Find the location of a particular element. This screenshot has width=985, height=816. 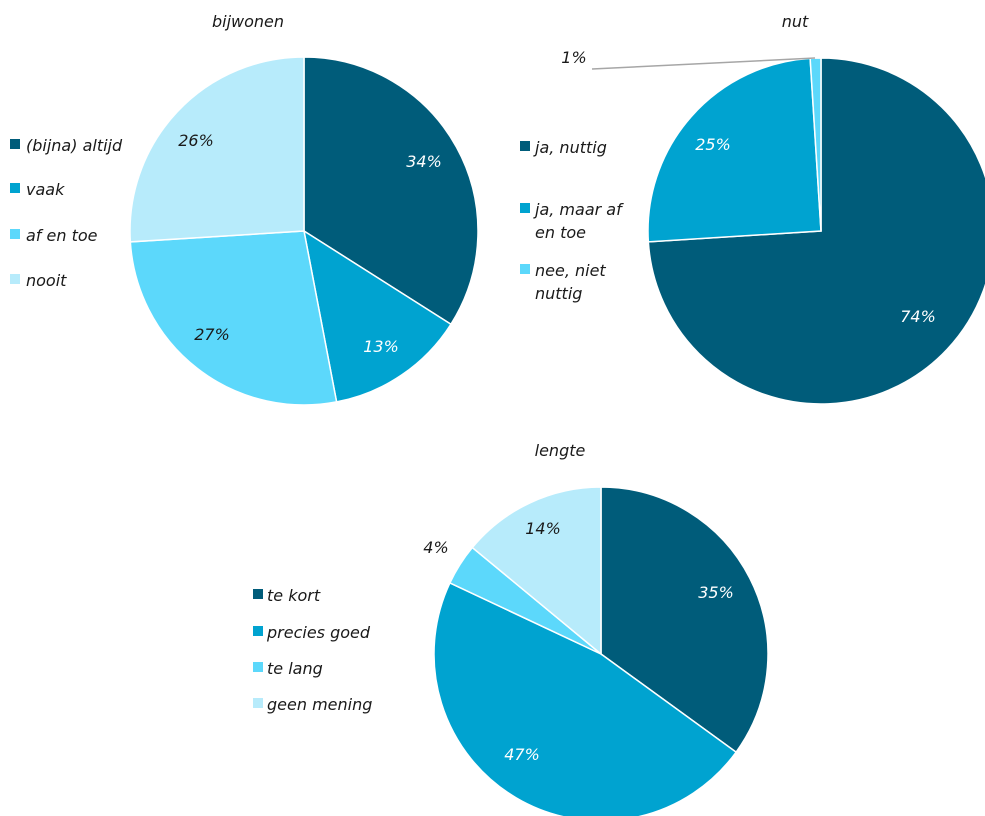

data-label: 14% is located at coordinates (543, 528).